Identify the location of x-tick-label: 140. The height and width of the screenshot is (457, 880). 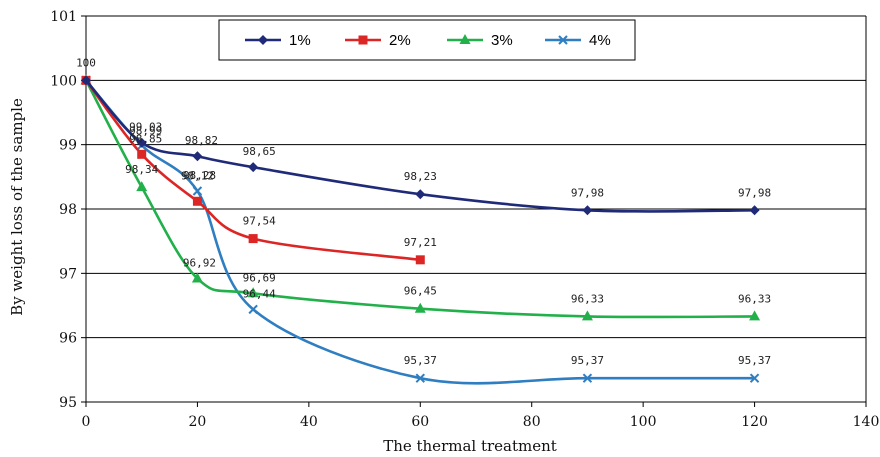
(866, 422).